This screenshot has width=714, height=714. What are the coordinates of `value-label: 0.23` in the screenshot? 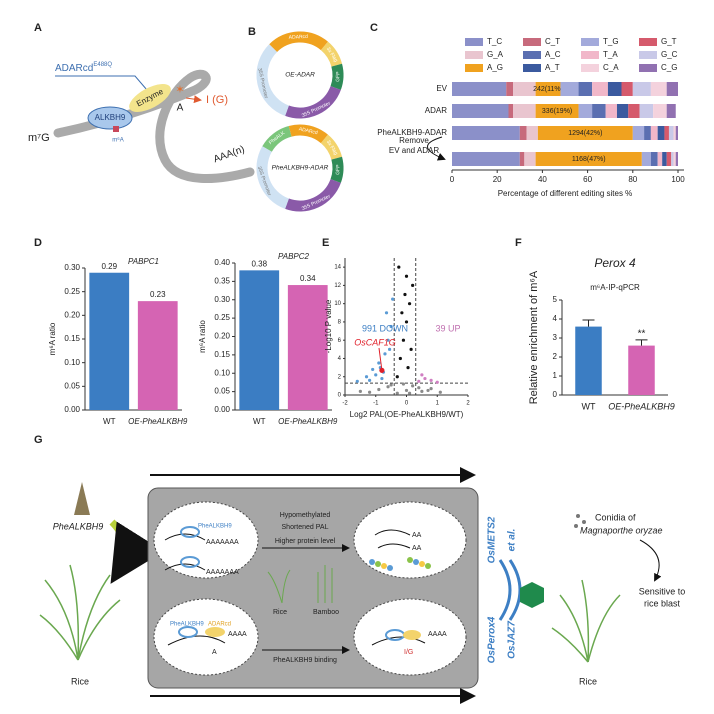 It's located at (158, 294).